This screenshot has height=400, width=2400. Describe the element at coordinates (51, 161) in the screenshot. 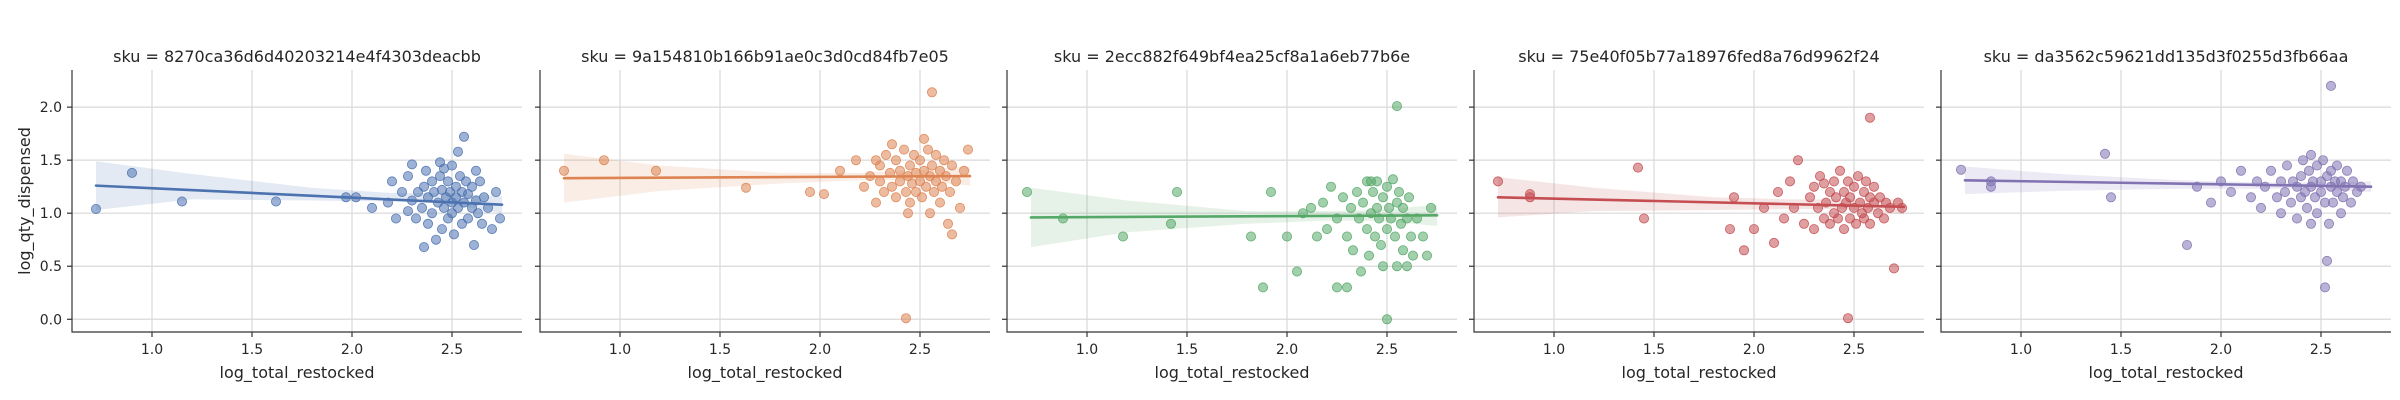

I see `y-tick-label: 1.5` at that location.